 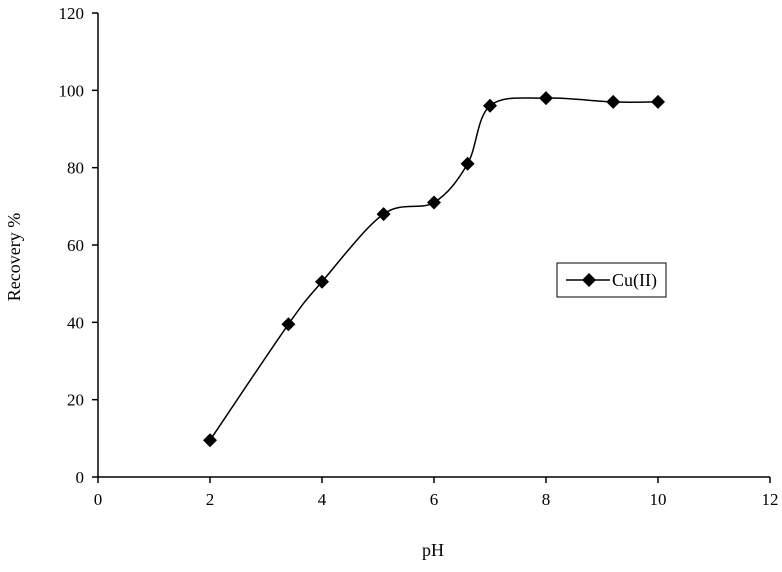 I want to click on x-tick-label: 8, so click(x=546, y=499).